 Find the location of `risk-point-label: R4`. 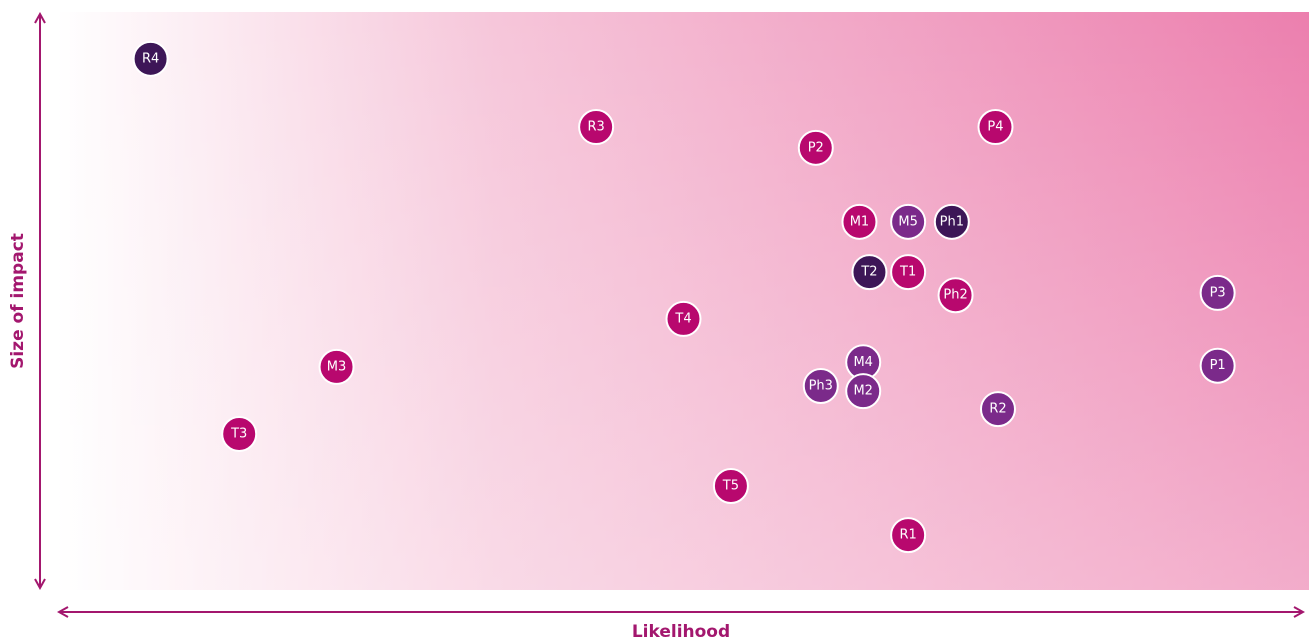

risk-point-label: R4 is located at coordinates (150, 58).